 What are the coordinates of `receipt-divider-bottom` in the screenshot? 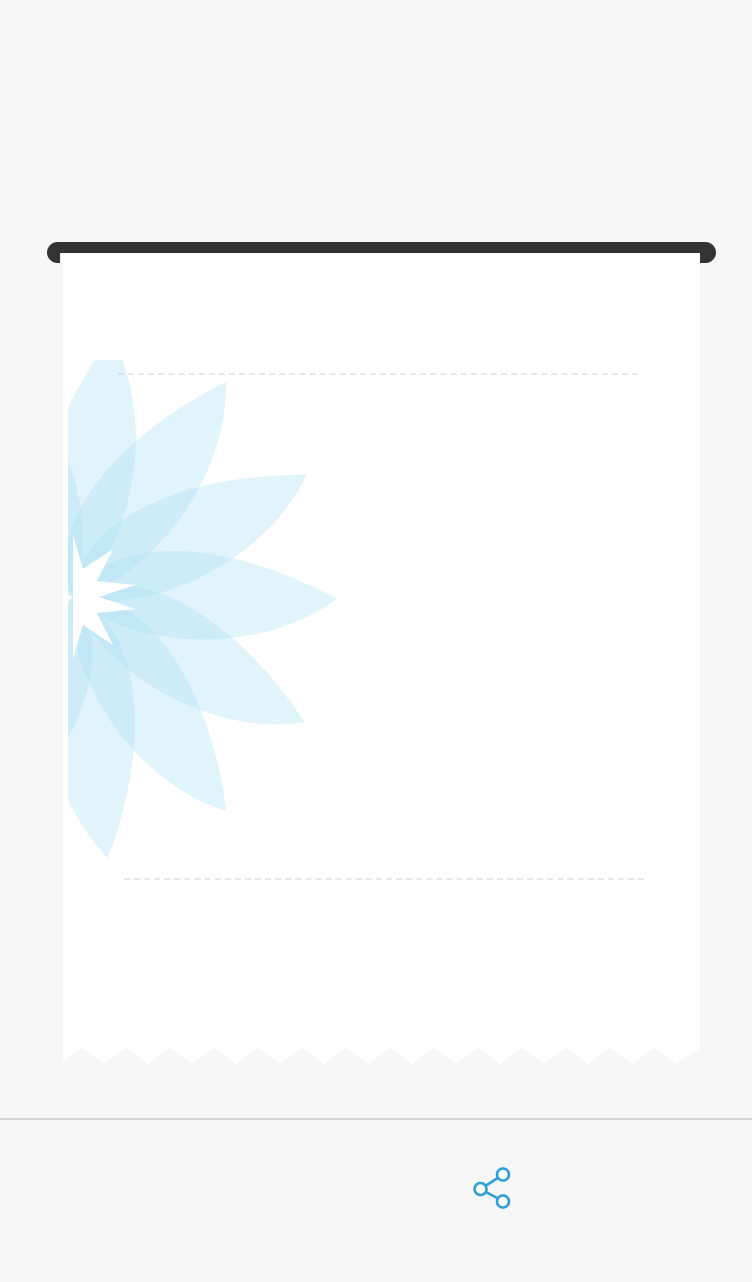 It's located at (384, 879).